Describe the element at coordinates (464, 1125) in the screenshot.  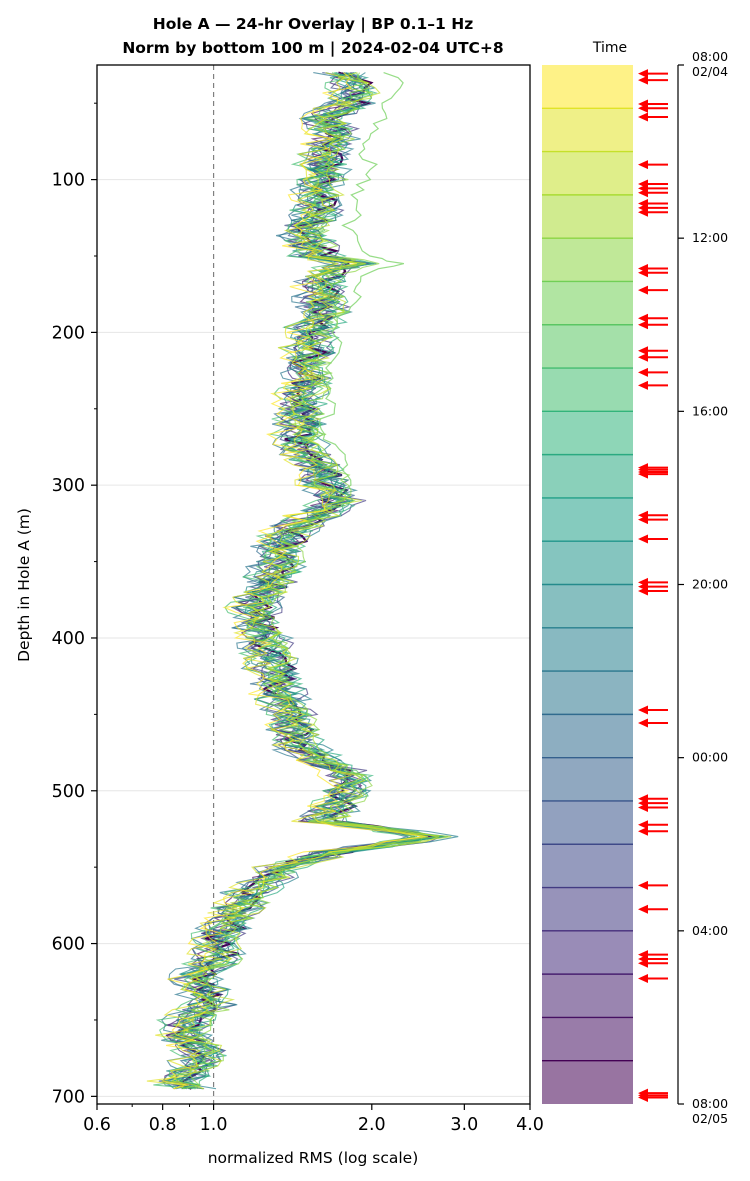
I see `x-tick-label: 3.0` at that location.